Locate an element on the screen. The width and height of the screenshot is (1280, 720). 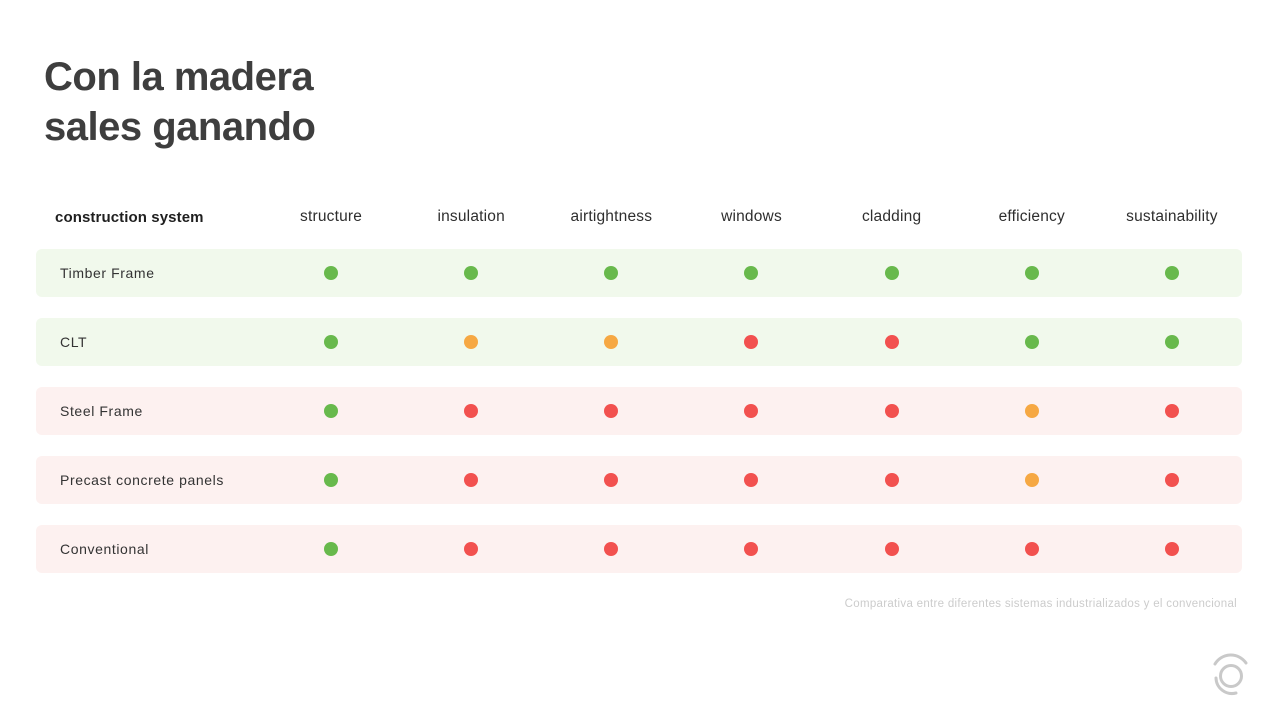
row-label: CLT is located at coordinates (74, 342).